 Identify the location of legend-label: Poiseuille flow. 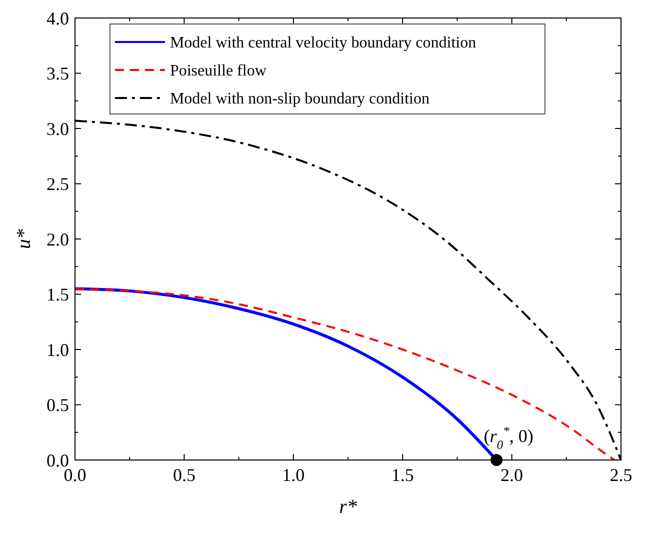
(218, 71).